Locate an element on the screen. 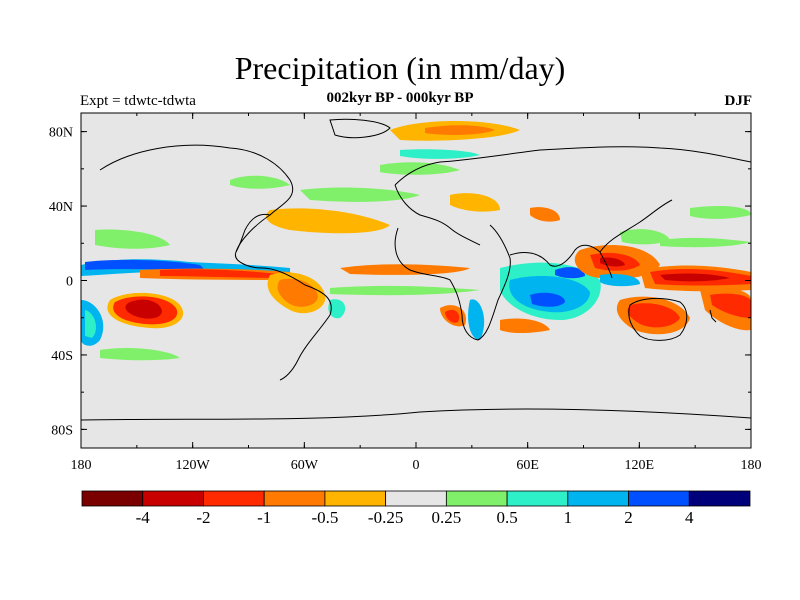 The width and height of the screenshot is (800, 600). lon-tick-label: 0 is located at coordinates (416, 465).